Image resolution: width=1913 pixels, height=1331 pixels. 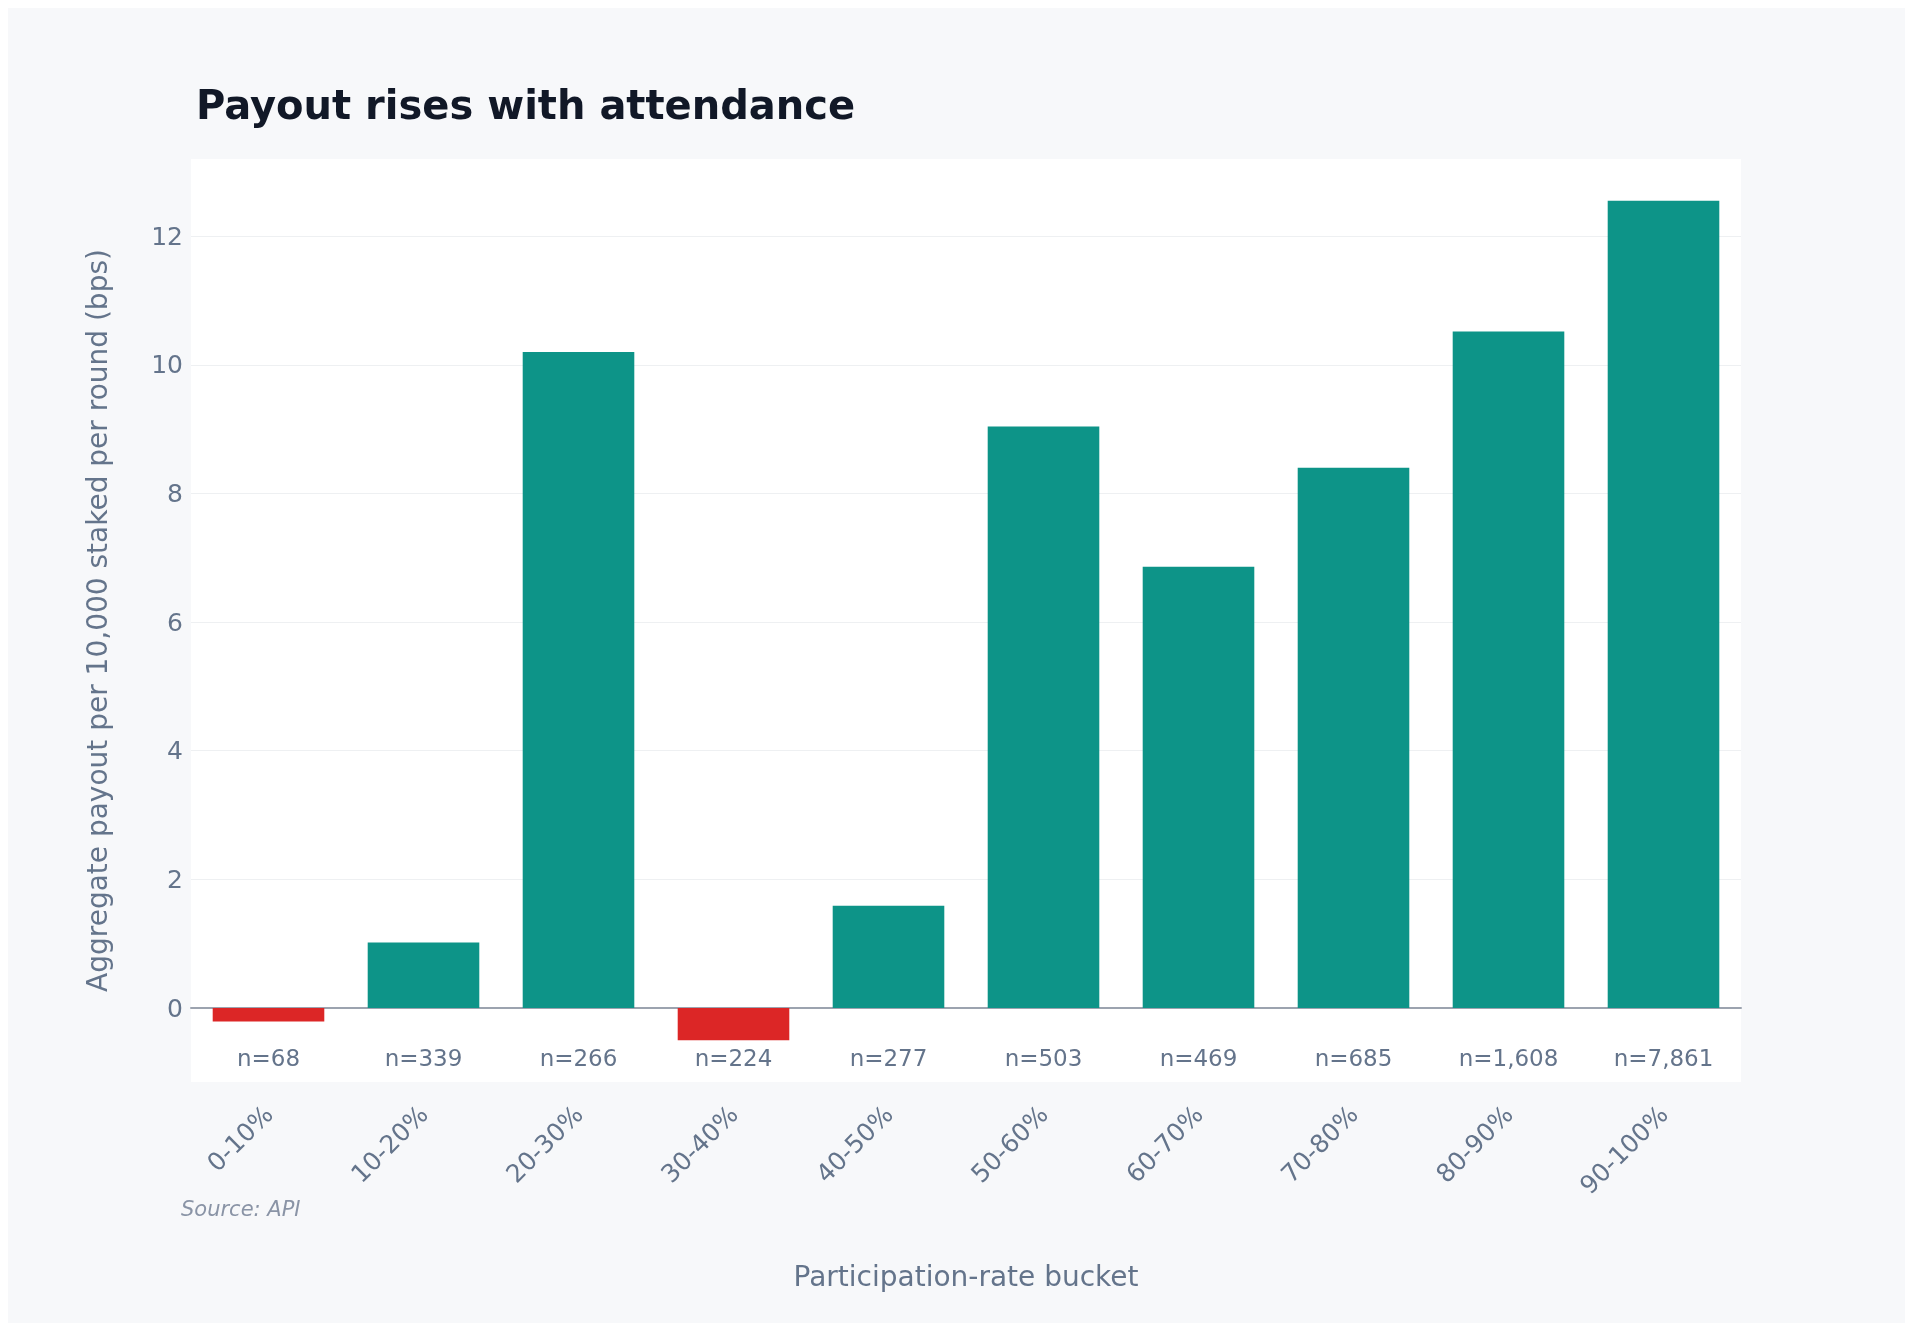 What do you see at coordinates (526, 105) in the screenshot?
I see `chart-title: Payout rises with attendance` at bounding box center [526, 105].